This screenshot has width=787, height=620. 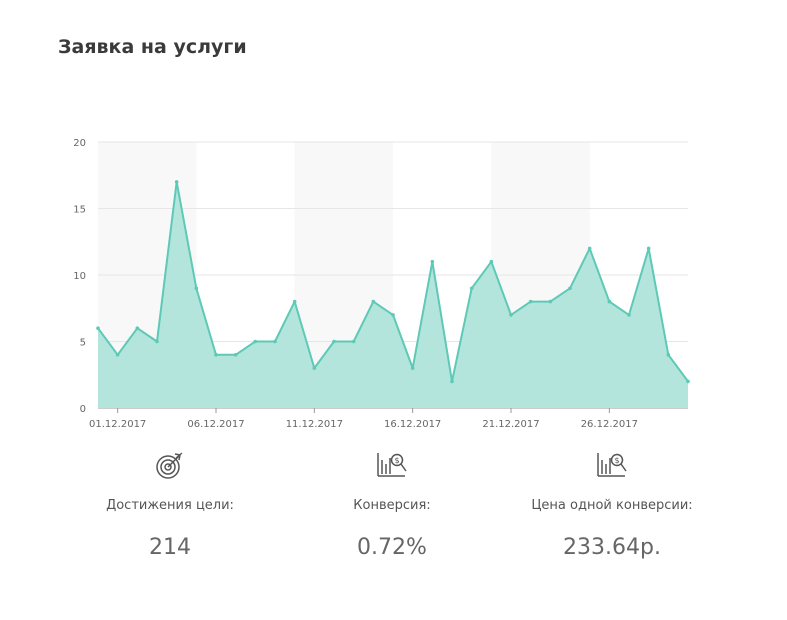 What do you see at coordinates (79, 143) in the screenshot?
I see `y-tick-label: 20` at bounding box center [79, 143].